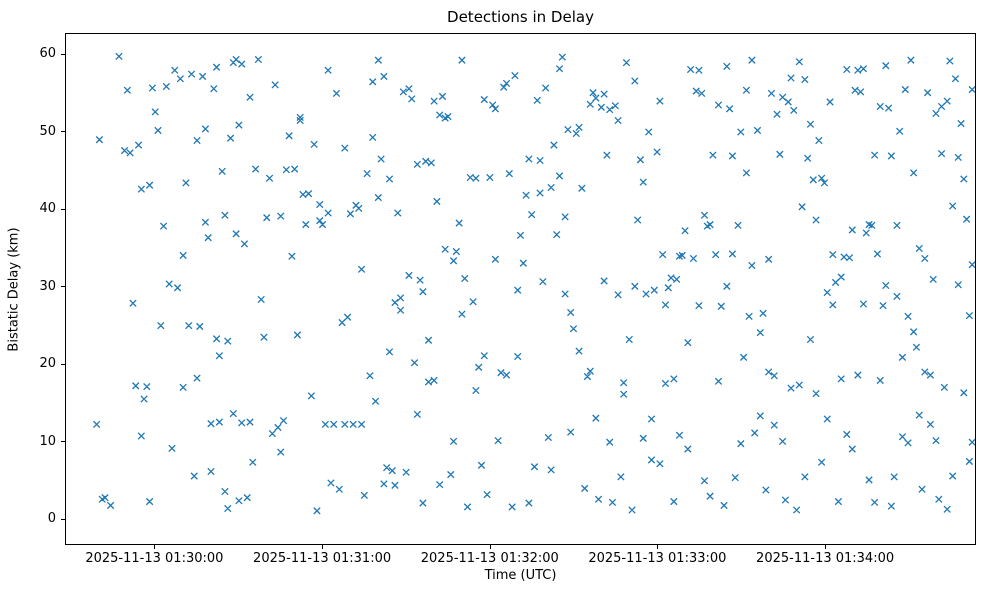  Describe the element at coordinates (47, 364) in the screenshot. I see `y-tick-label: 20` at that location.